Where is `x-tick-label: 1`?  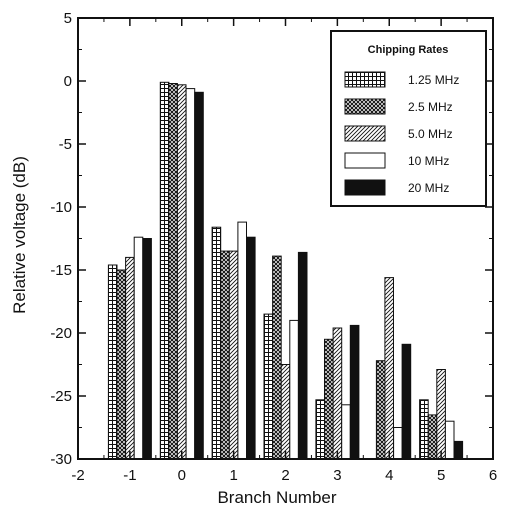
x-tick-label: 1 is located at coordinates (233, 475).